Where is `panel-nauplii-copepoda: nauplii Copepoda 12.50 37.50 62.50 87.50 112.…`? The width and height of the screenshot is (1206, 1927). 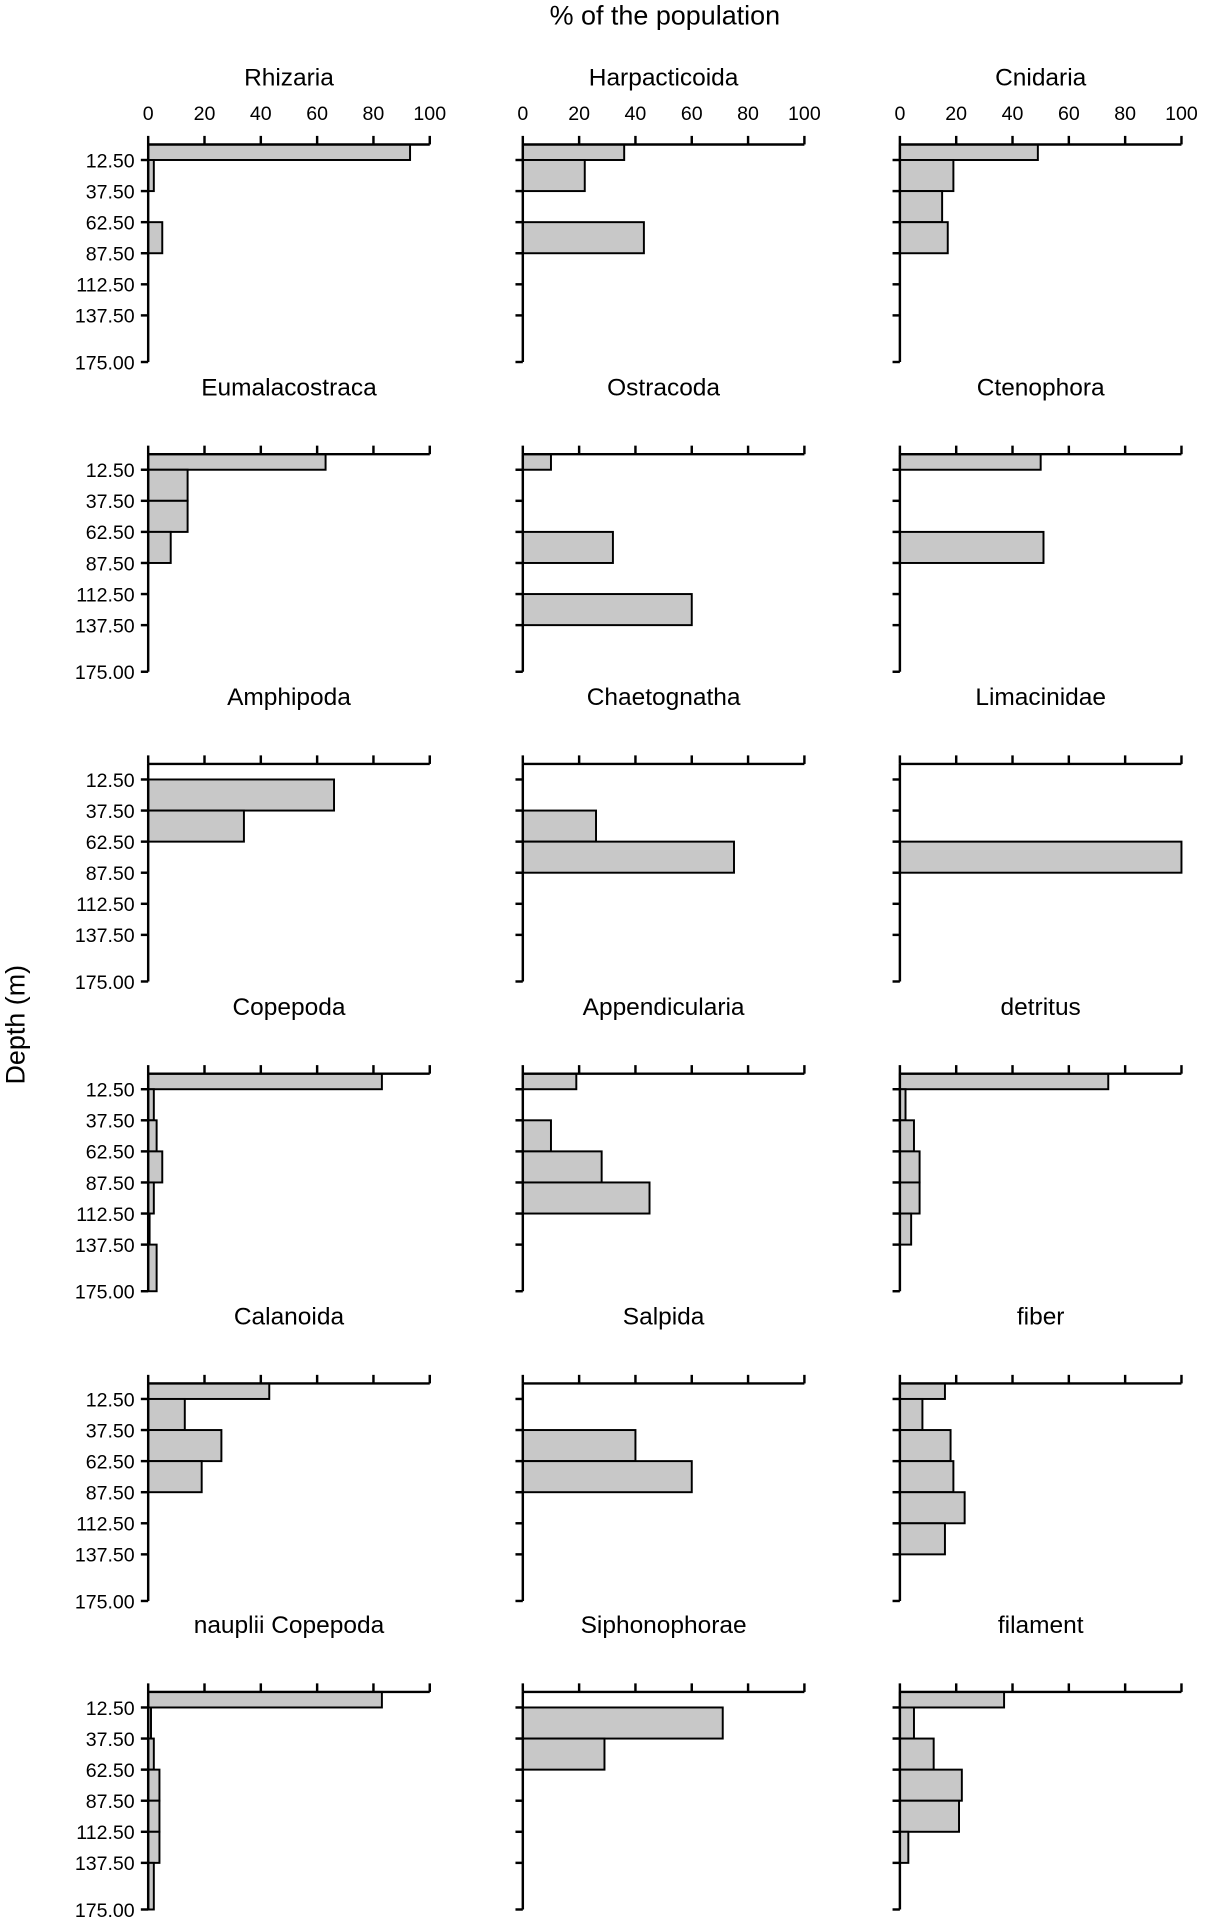 panel-nauplii-copepoda: nauplii Copepoda 12.50 37.50 62.50 87.50 112.… is located at coordinates (253, 1767).